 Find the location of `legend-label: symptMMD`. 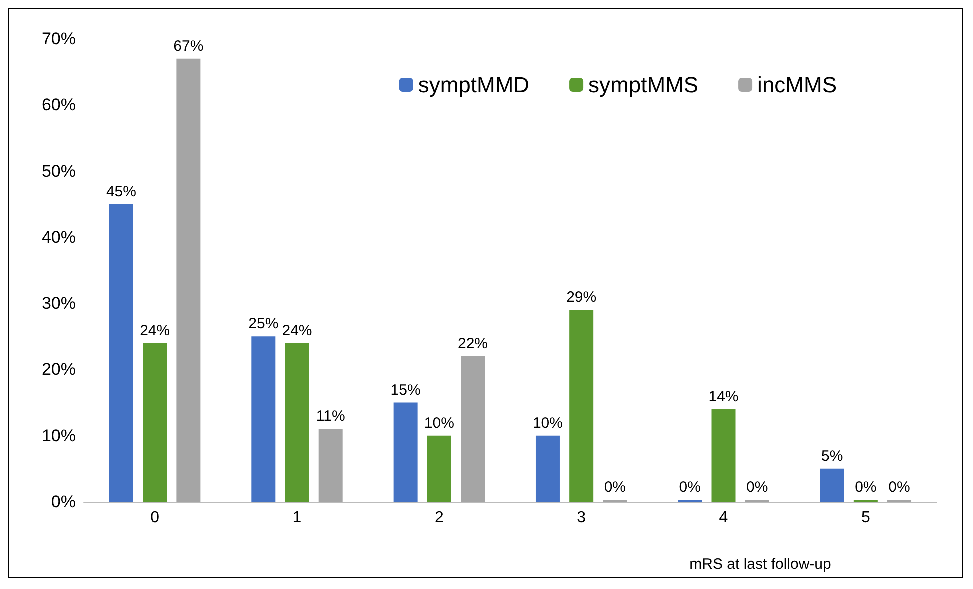

legend-label: symptMMD is located at coordinates (474, 85).